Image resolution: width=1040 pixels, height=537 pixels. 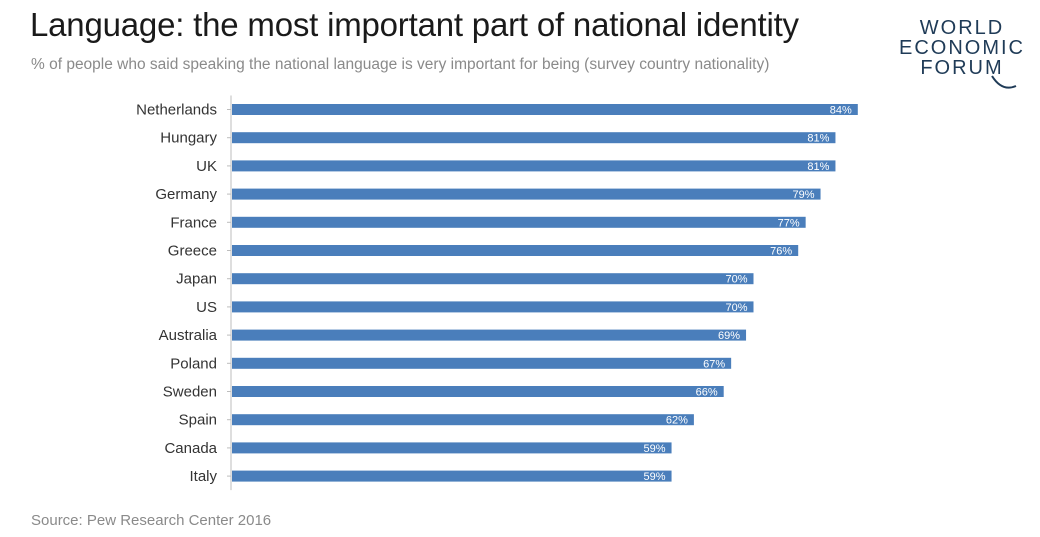 I want to click on logo-line-2: ECONOMIC, so click(x=962, y=48).